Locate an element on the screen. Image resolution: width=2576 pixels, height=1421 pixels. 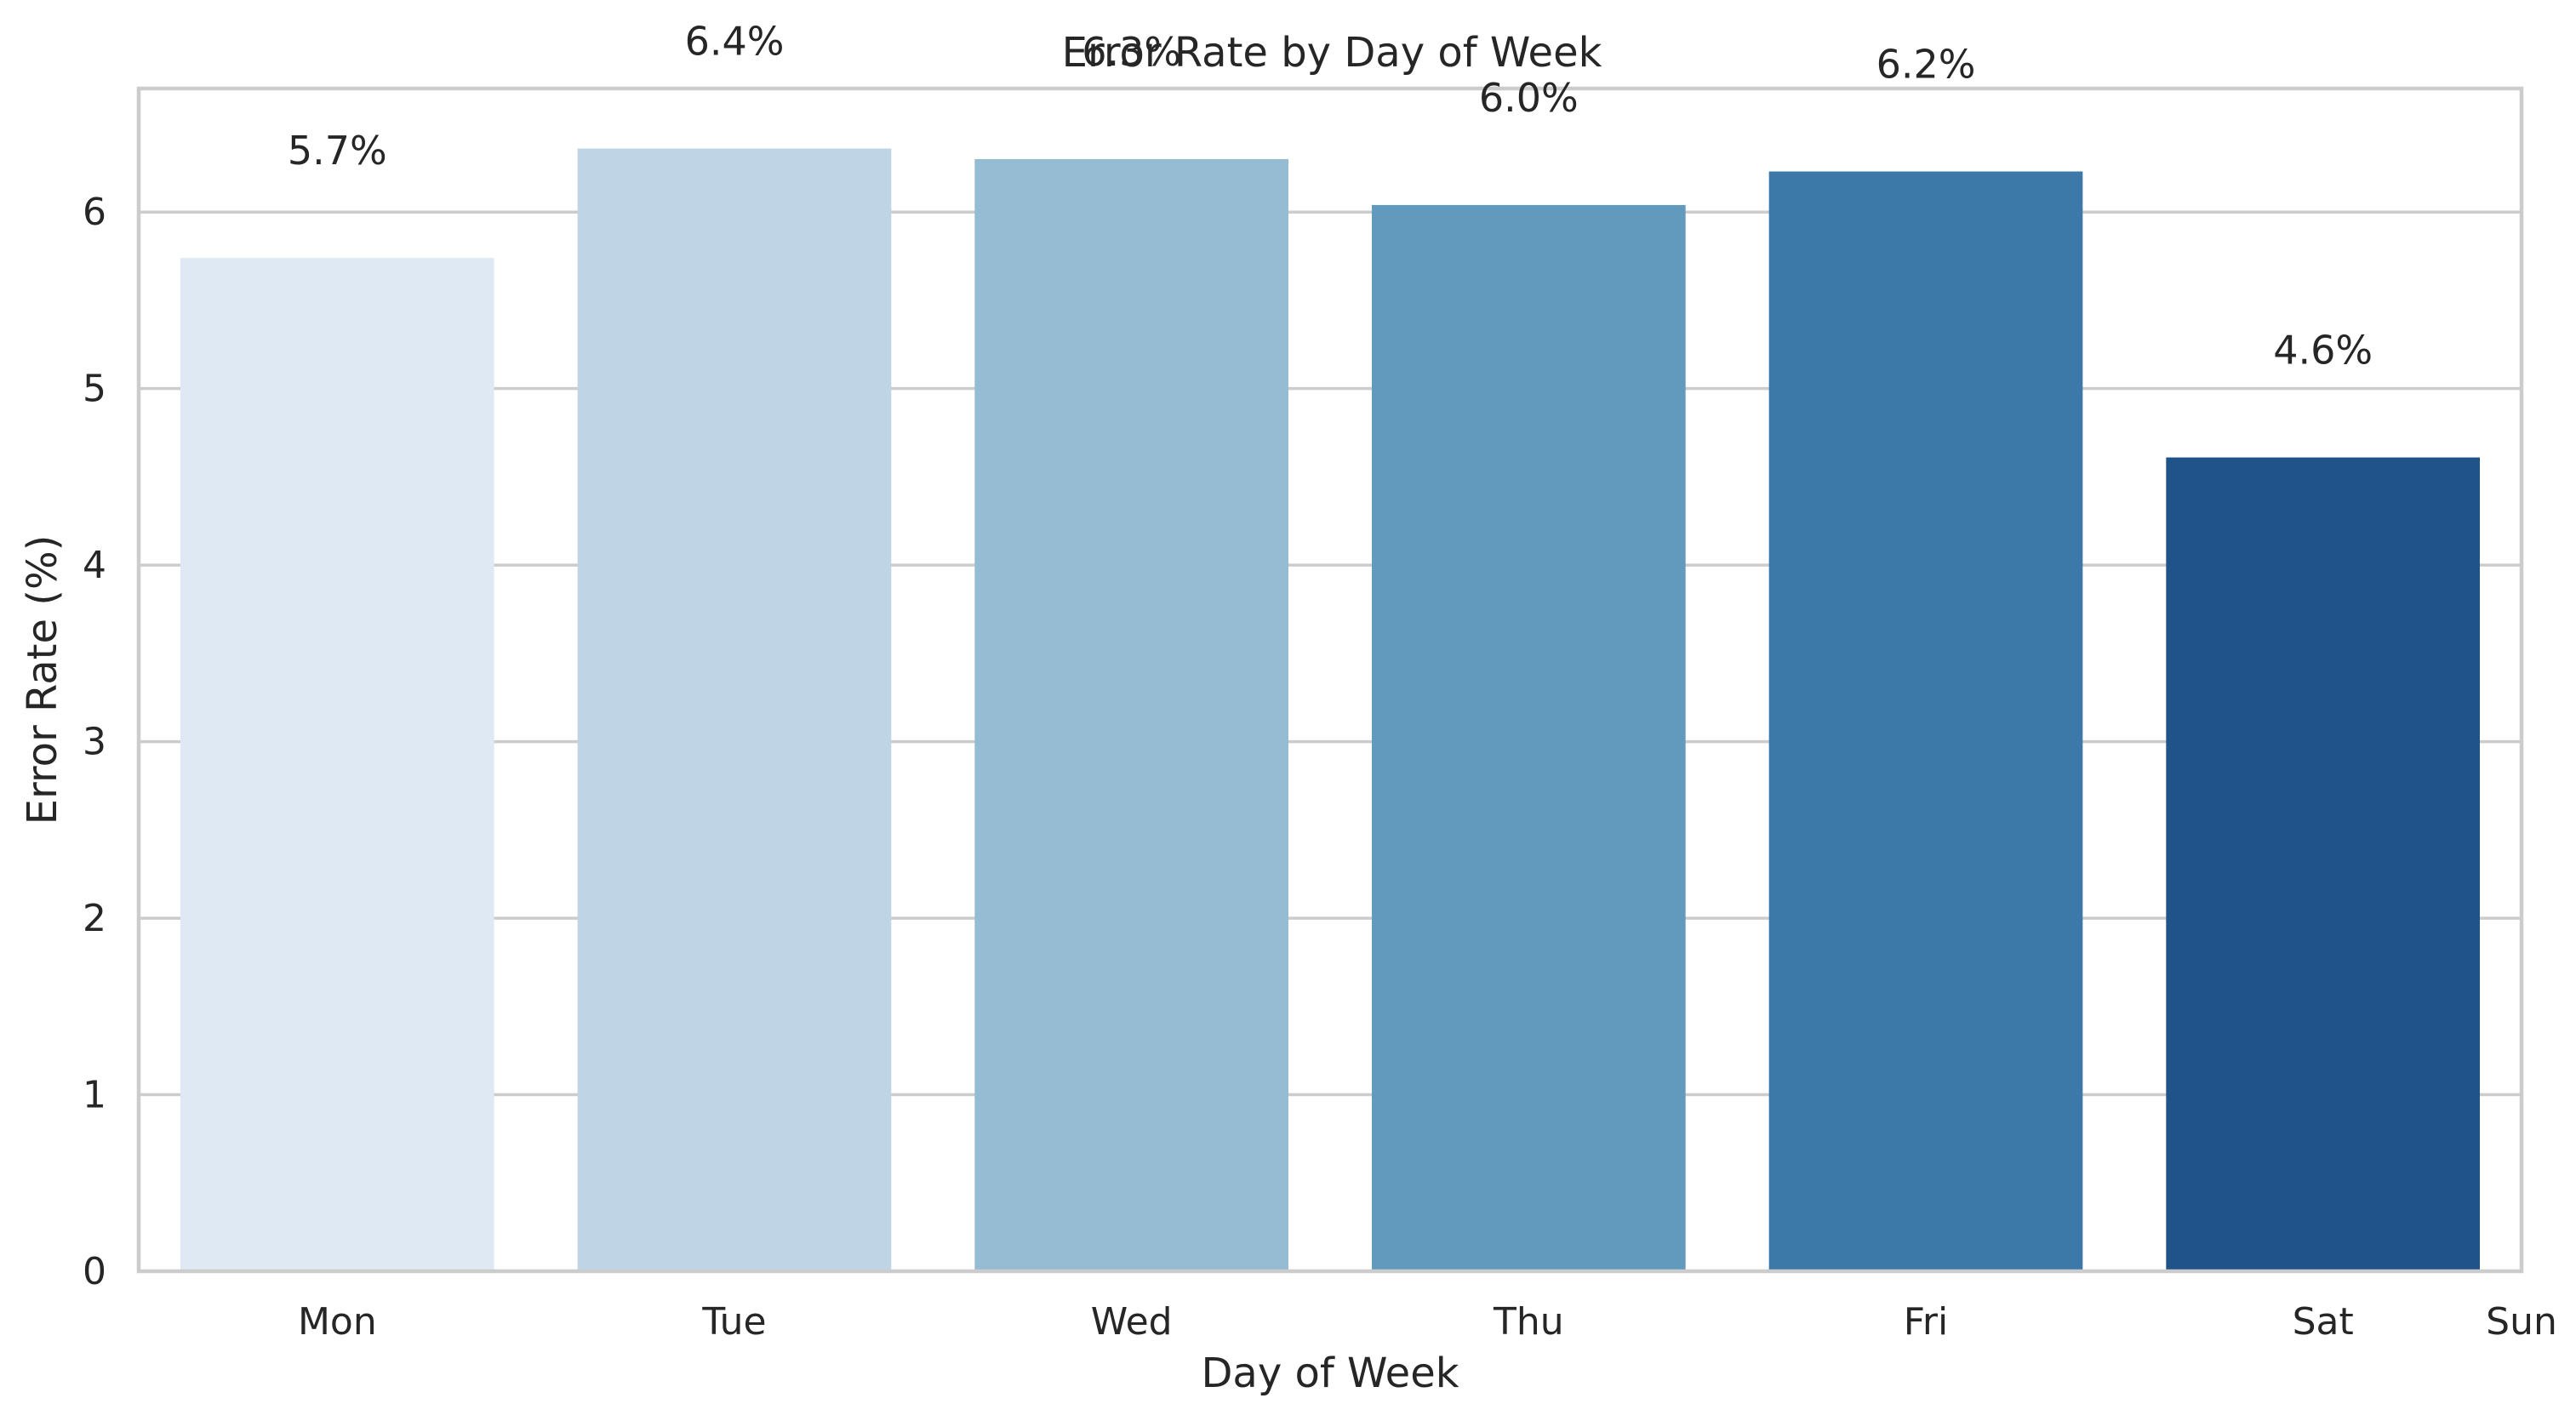
y-axis-label: Error Rate (%) is located at coordinates (42, 680).